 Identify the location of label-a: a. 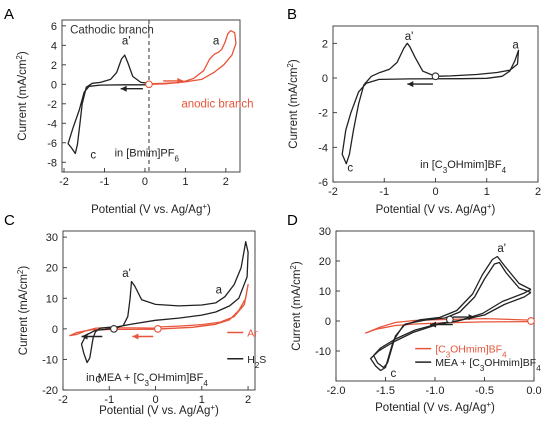
(219, 291).